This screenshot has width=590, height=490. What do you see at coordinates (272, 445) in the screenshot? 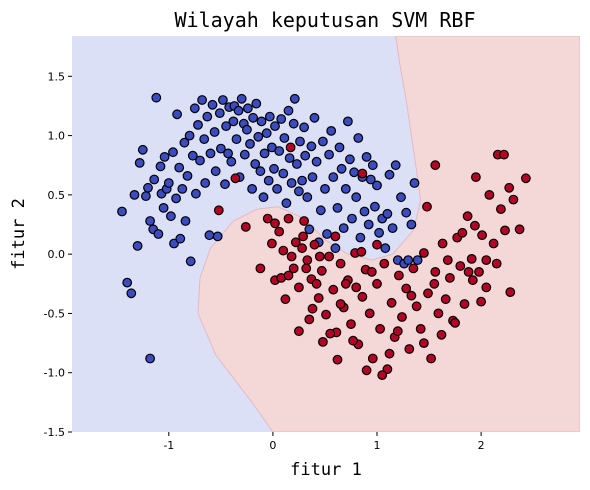
I see `x-tick-label: 0` at bounding box center [272, 445].